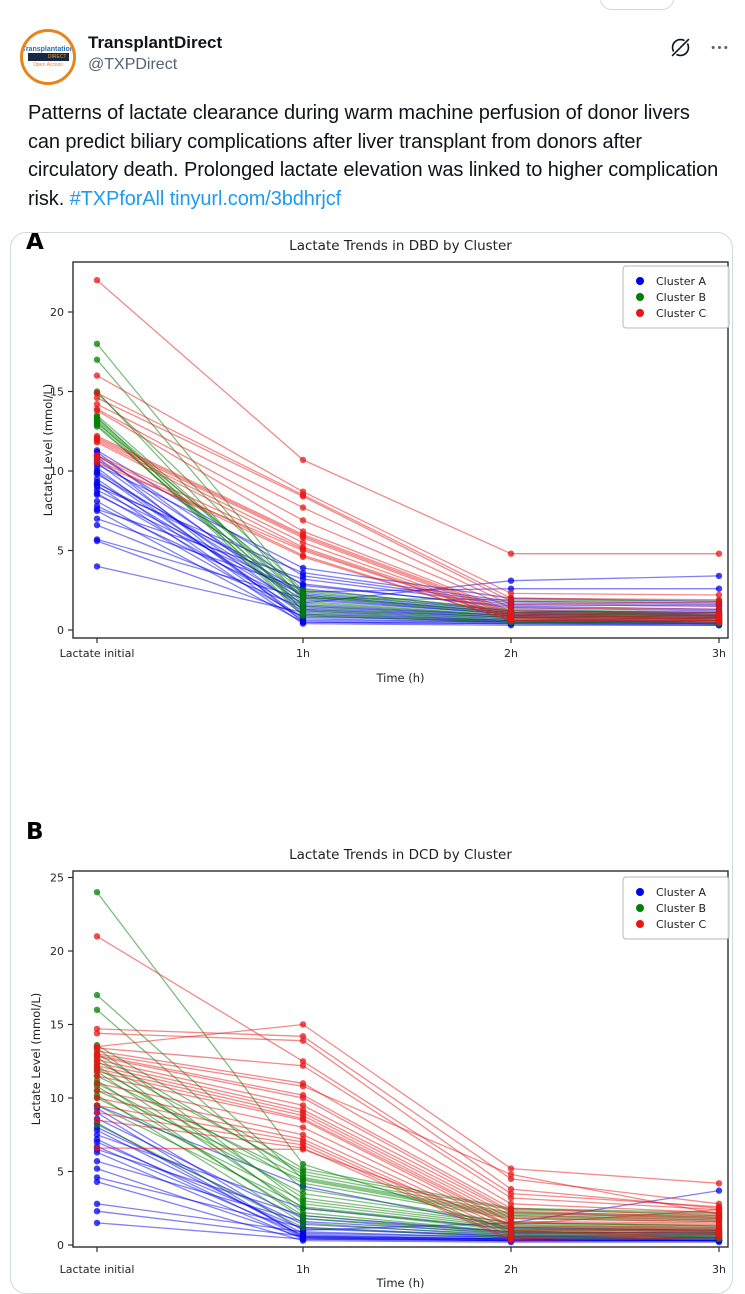  What do you see at coordinates (35, 832) in the screenshot?
I see `panel-label-b: B` at bounding box center [35, 832].